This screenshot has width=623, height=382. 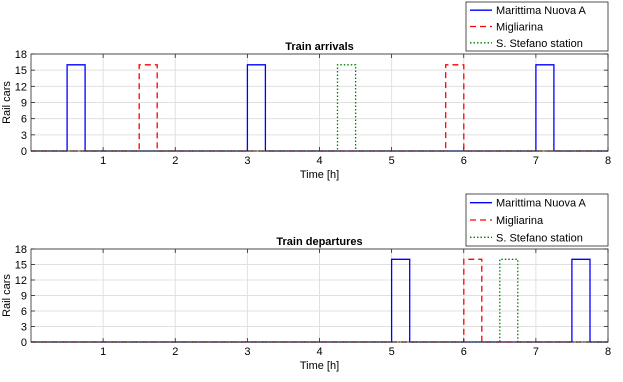 I want to click on chart-title: Train departures, so click(x=319, y=242).